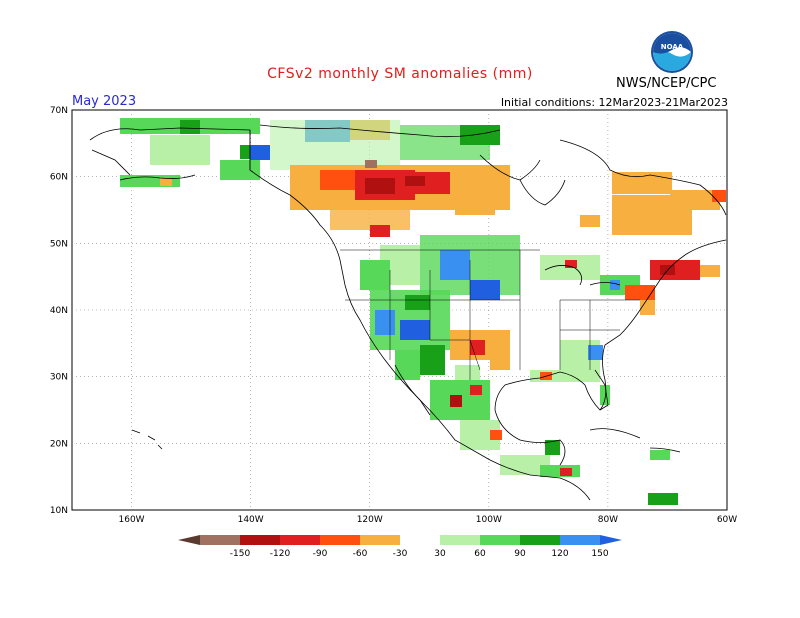 The image size is (800, 618). I want to click on latitude-label: 50N, so click(59, 244).